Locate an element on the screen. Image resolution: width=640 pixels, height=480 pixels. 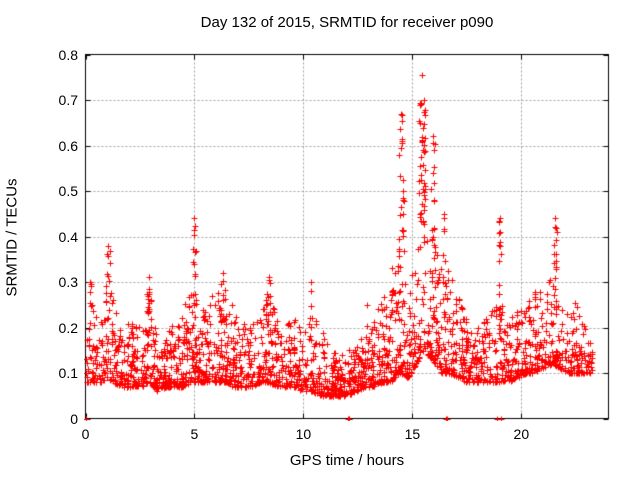
x-tick-label: 5 is located at coordinates (194, 434).